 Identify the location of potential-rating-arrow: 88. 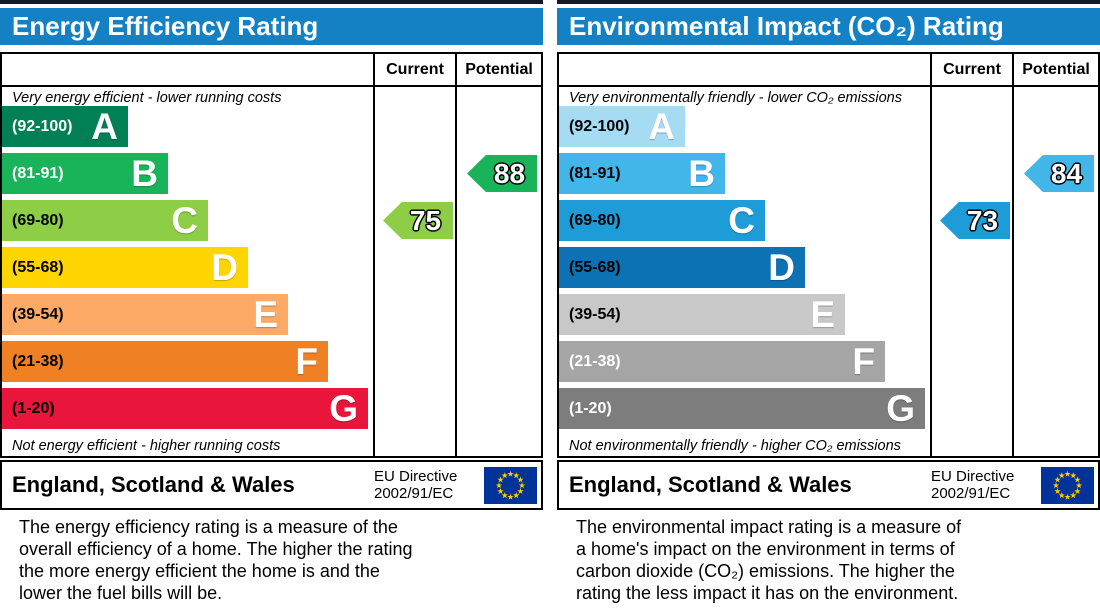
(502, 173).